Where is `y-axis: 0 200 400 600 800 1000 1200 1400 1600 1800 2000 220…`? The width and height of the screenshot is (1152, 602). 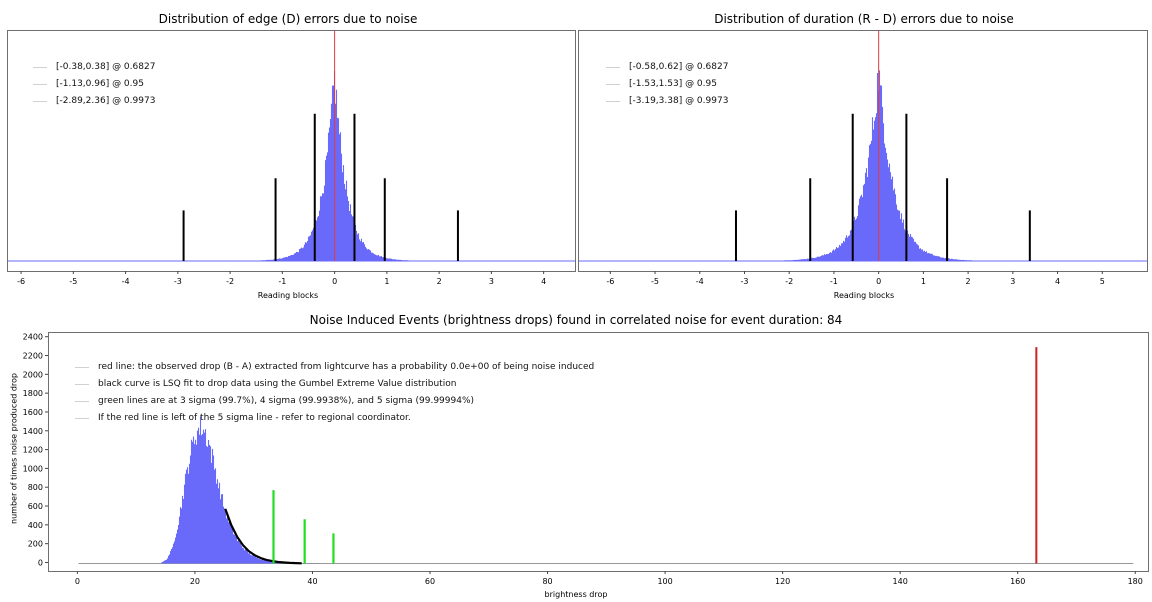 y-axis: 0 200 400 600 800 1000 1200 1400 1600 1800 2000 220… is located at coordinates (35, 450).